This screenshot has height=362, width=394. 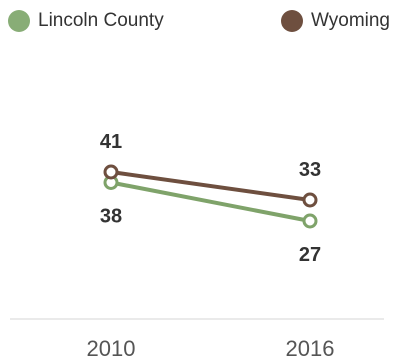 What do you see at coordinates (310, 255) in the screenshot?
I see `data-label-lincoln-county-2016: 27` at bounding box center [310, 255].